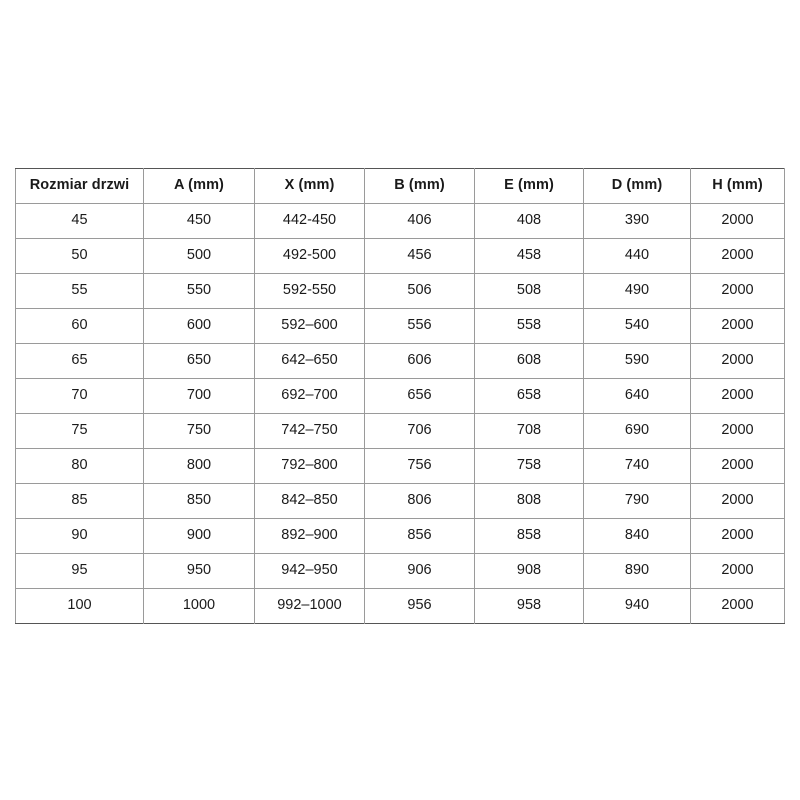 The height and width of the screenshot is (800, 800). I want to click on table-row: 90 900 892–900 856 858 840 2000, so click(400, 536).